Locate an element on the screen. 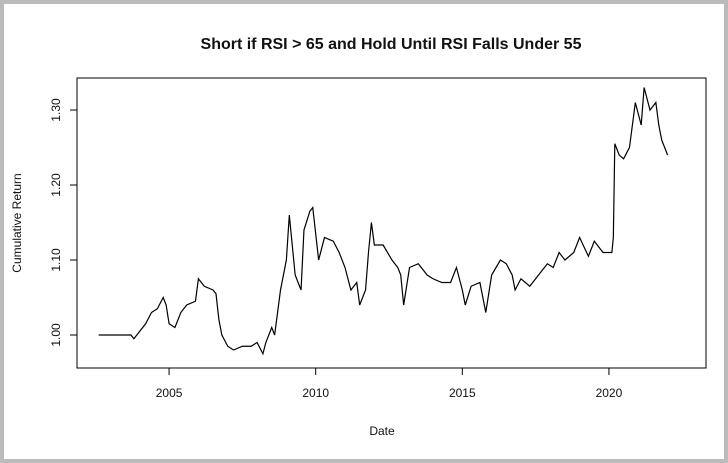  x-tick-label: 2015 is located at coordinates (462, 393).